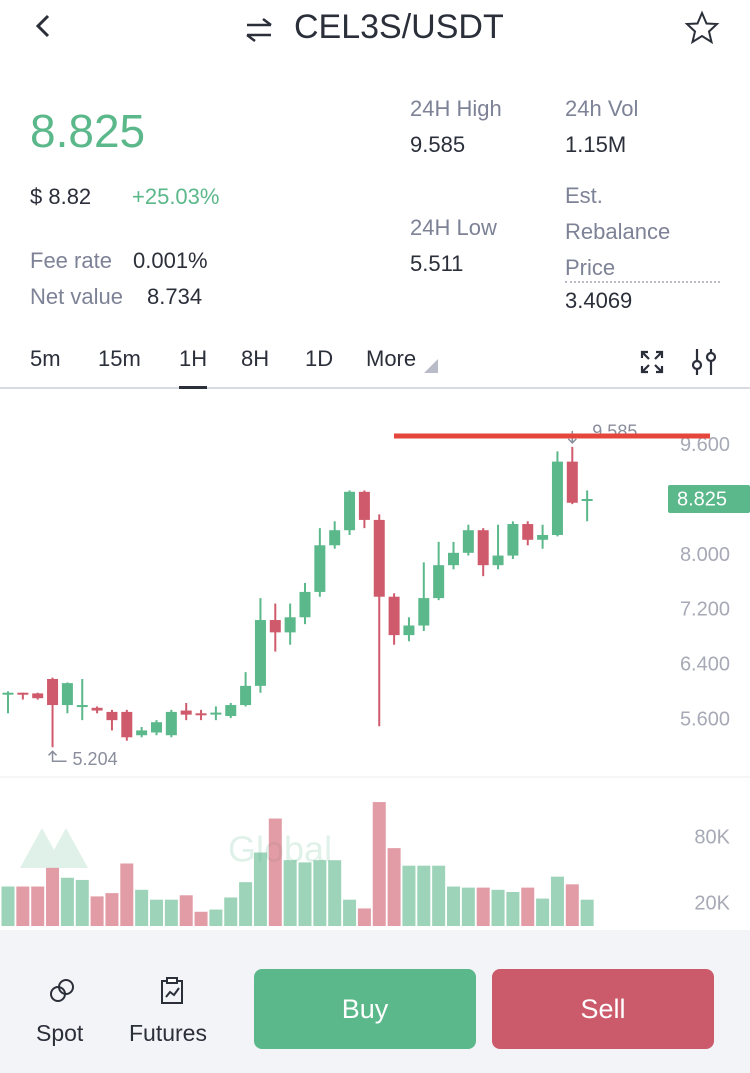 This screenshot has width=750, height=1073. I want to click on stat-label: Est. Rebalance Price, so click(618, 231).